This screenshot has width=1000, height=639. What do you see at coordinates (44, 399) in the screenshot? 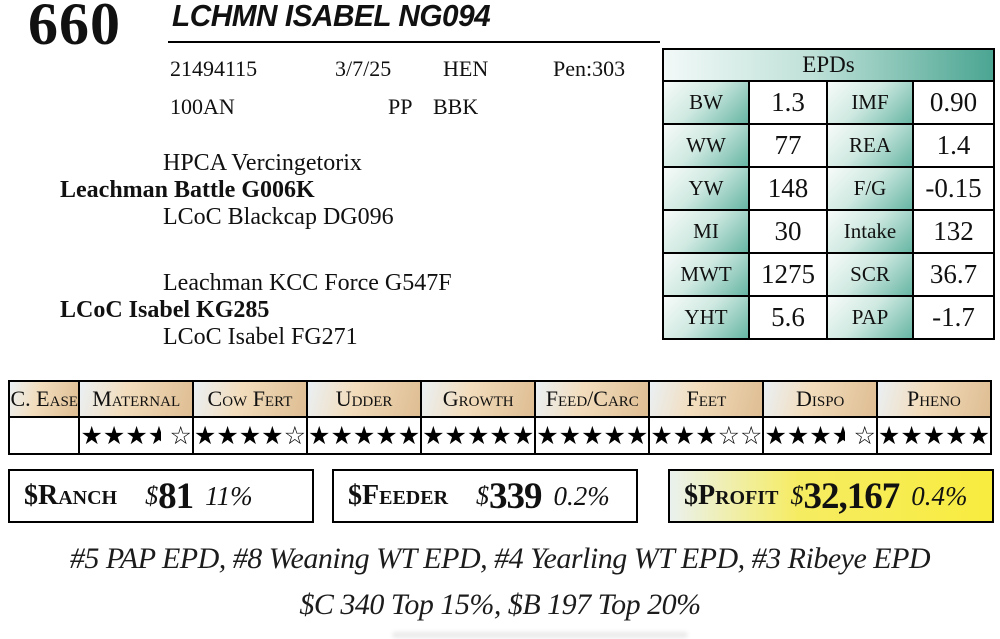
I see `trait-header-c-ease: C. Ease` at bounding box center [44, 399].